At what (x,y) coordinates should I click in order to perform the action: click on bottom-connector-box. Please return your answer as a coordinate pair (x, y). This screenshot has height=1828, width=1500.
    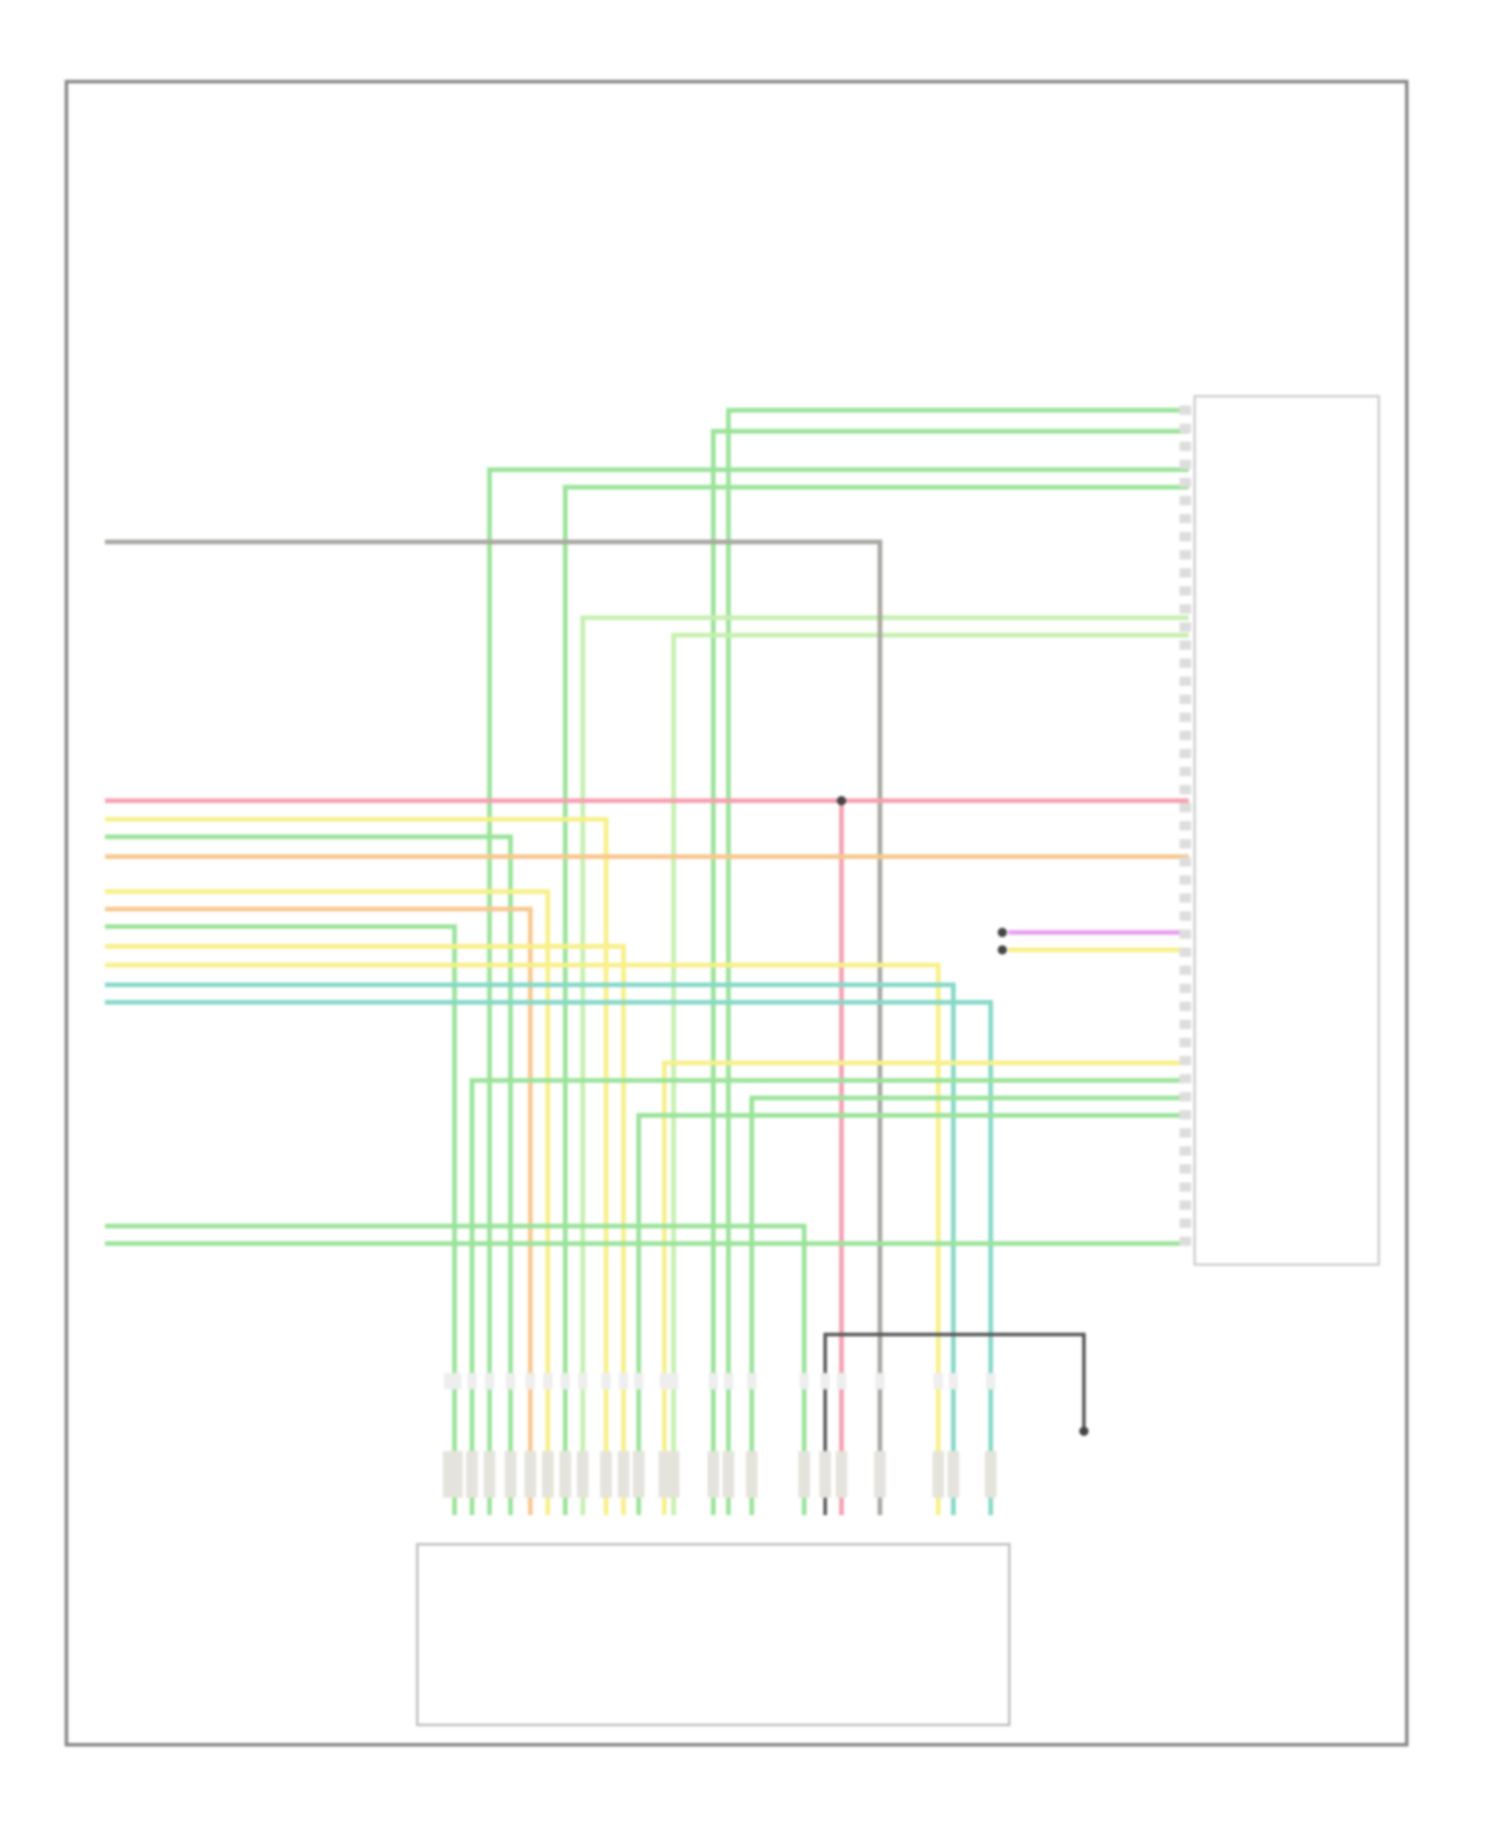
    Looking at the image, I should click on (713, 1635).